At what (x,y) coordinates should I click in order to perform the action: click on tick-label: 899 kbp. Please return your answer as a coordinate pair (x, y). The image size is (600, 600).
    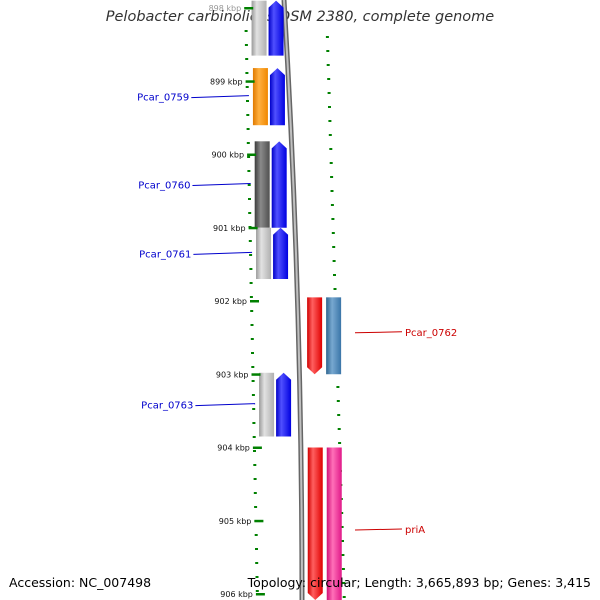
    Looking at the image, I should click on (226, 81).